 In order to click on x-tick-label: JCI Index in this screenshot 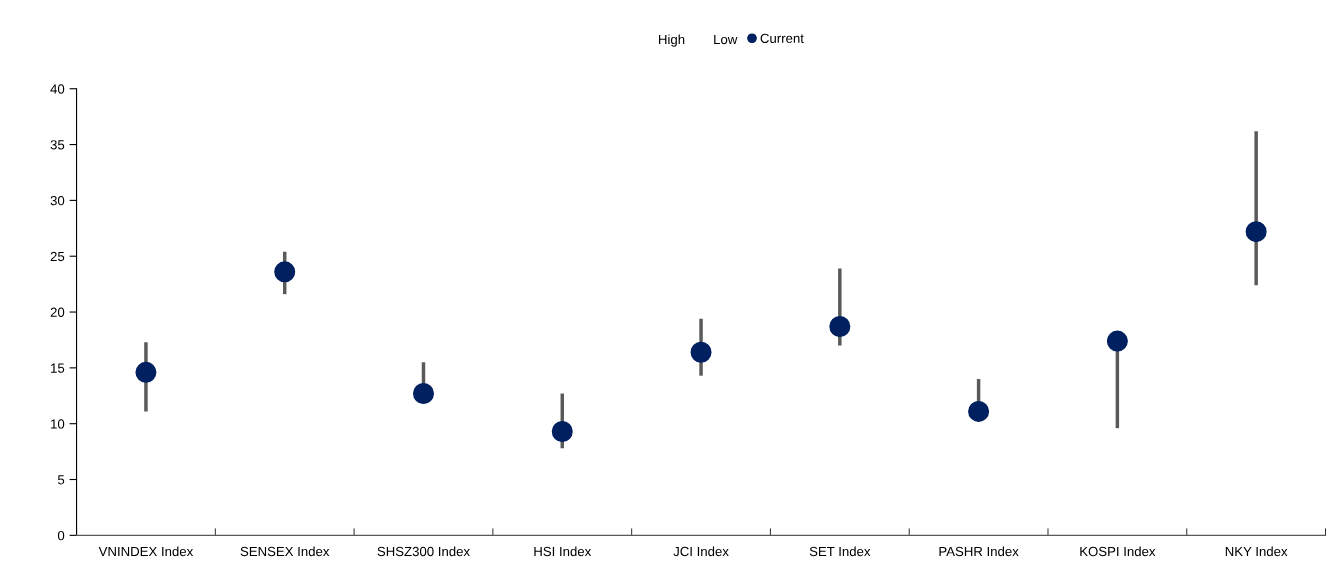, I will do `click(701, 551)`.